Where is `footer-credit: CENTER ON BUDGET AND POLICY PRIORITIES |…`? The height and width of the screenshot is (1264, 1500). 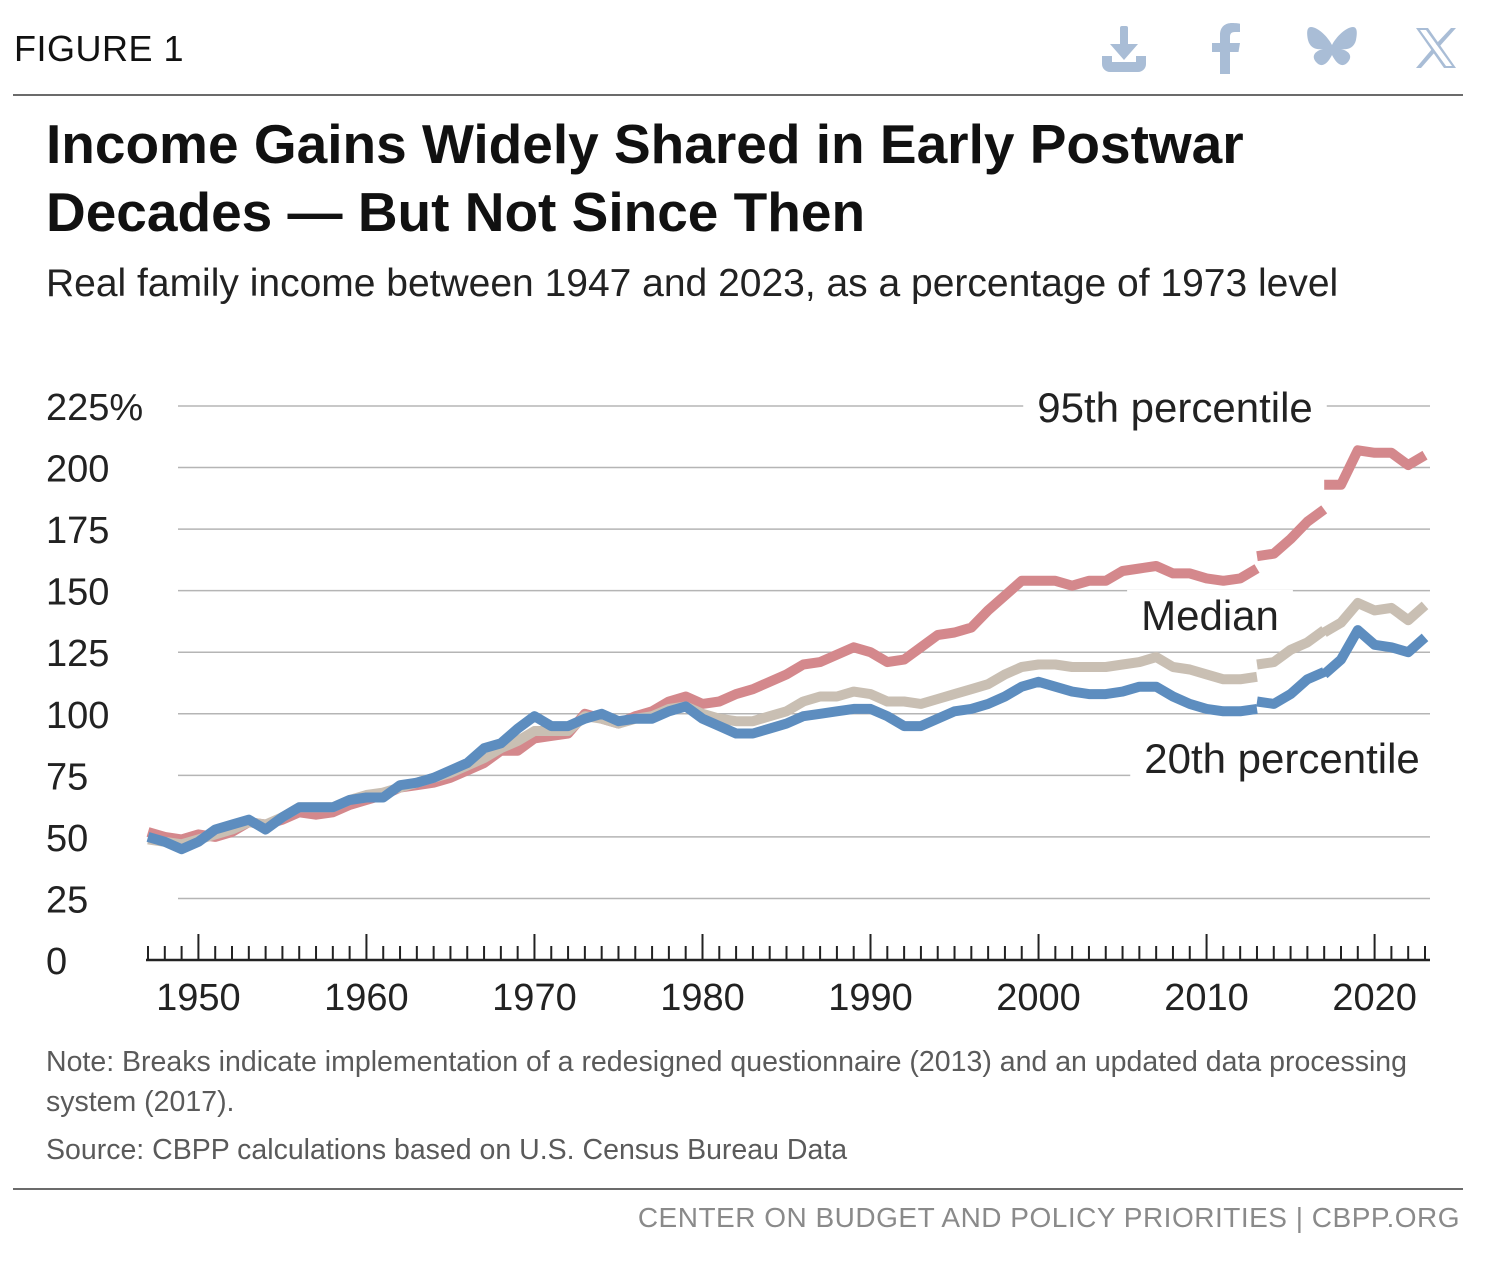
footer-credit: CENTER ON BUDGET AND POLICY PRIORITIES |… is located at coordinates (1048, 1217).